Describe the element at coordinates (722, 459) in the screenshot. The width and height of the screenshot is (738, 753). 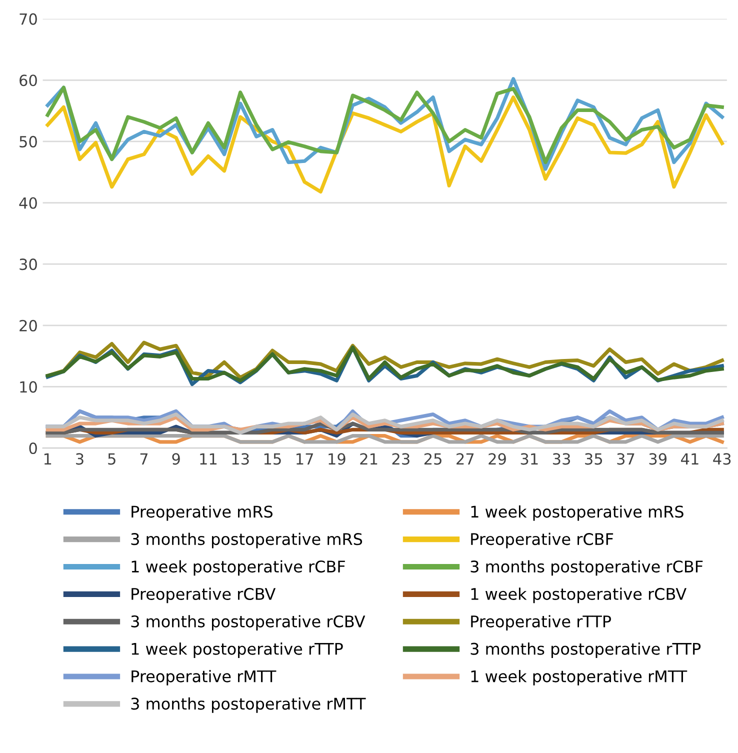
I see `x-tick-label: 43` at that location.